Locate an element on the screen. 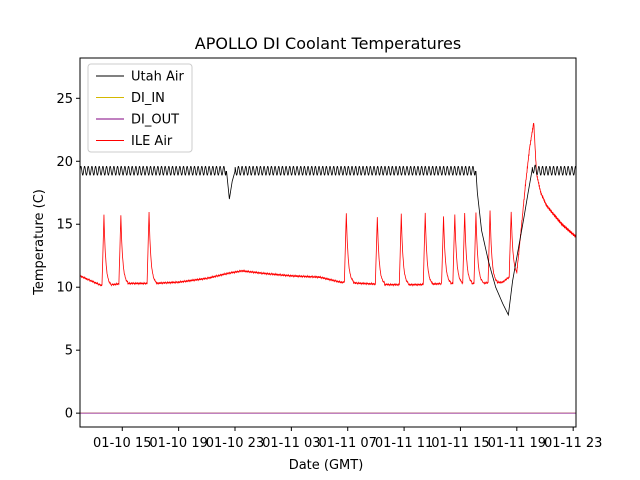  x-tick-label: 01-10 15 is located at coordinates (122, 443).